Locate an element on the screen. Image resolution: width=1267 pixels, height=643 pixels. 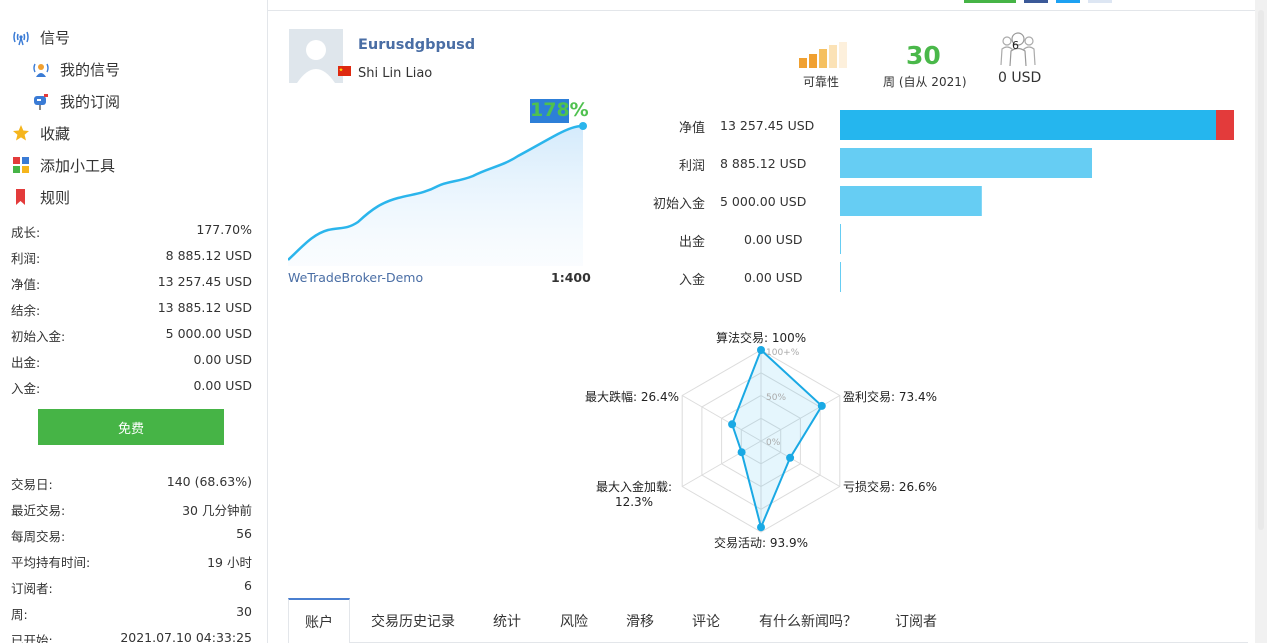
initial-deposit-bar is located at coordinates (911, 201).